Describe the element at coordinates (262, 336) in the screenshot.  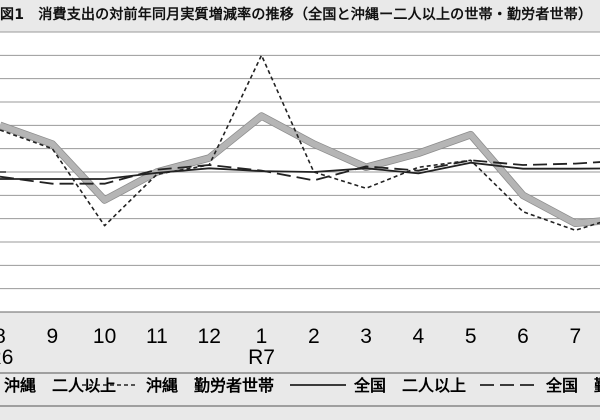
I see `x-tick-label: 1` at that location.